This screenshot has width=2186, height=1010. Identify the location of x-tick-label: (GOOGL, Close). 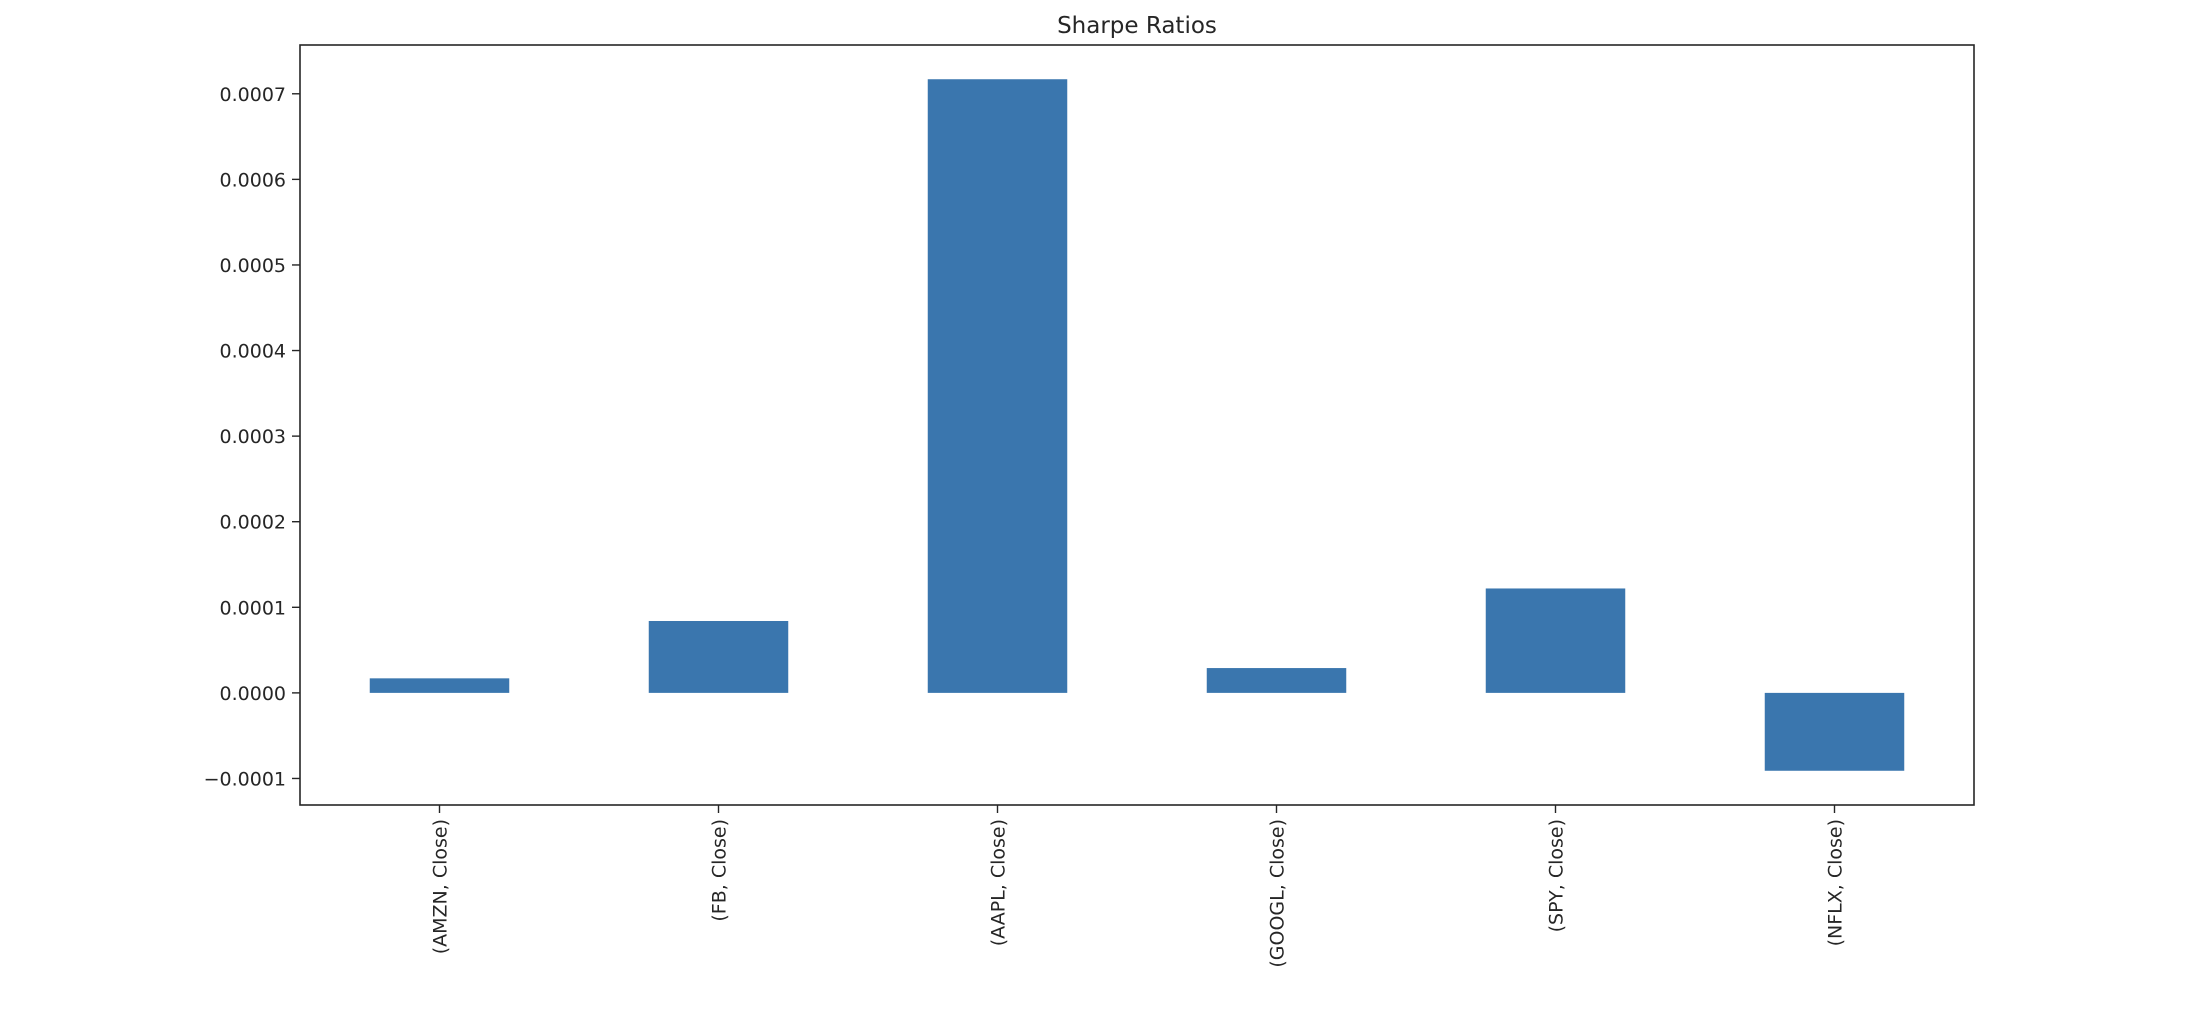
(1278, 893).